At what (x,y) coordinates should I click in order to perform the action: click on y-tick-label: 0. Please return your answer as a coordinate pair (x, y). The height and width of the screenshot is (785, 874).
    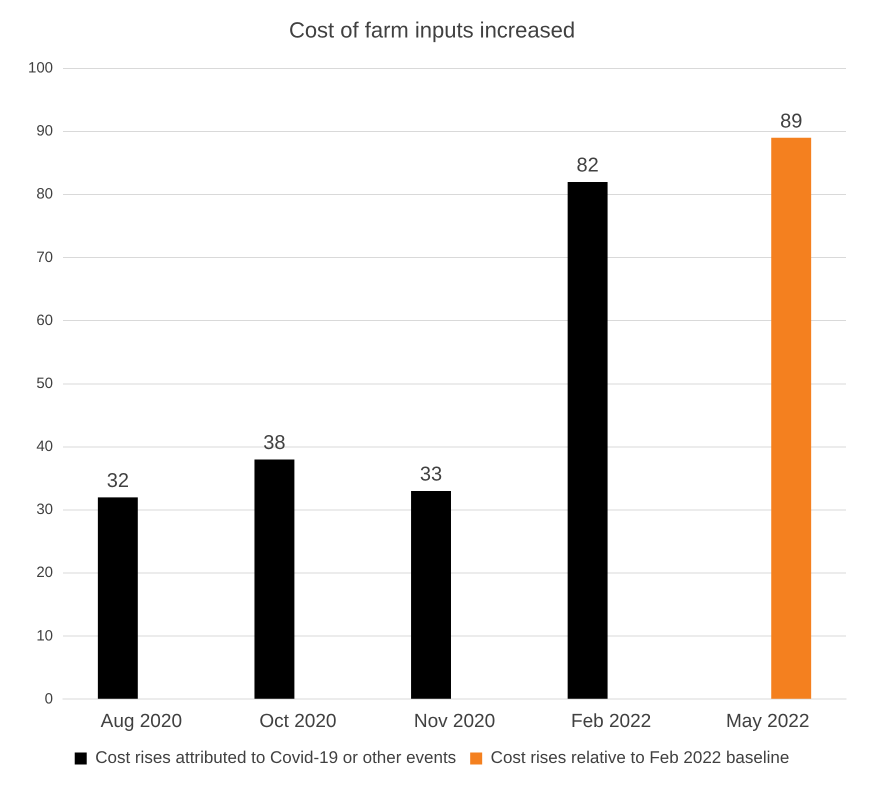
    Looking at the image, I should click on (49, 699).